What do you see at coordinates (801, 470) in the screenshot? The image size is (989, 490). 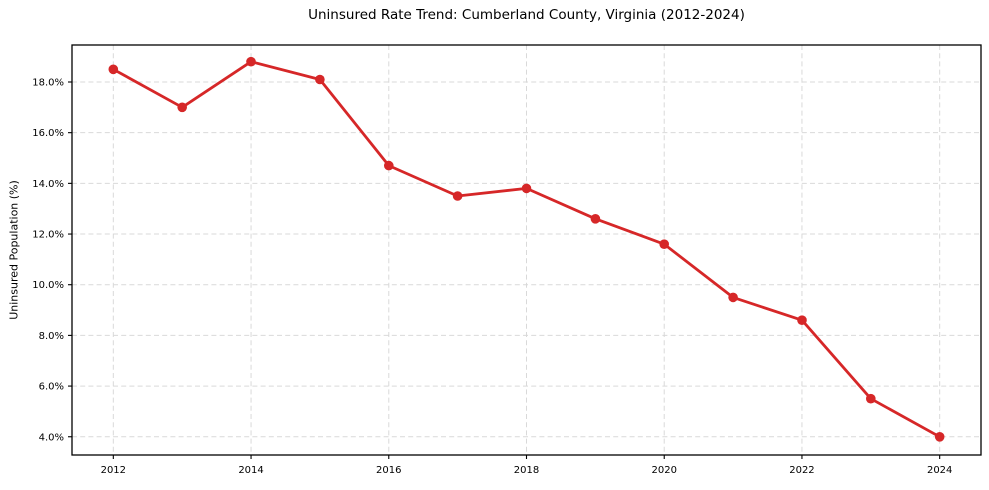 I see `x-tick-label: 2022` at bounding box center [801, 470].